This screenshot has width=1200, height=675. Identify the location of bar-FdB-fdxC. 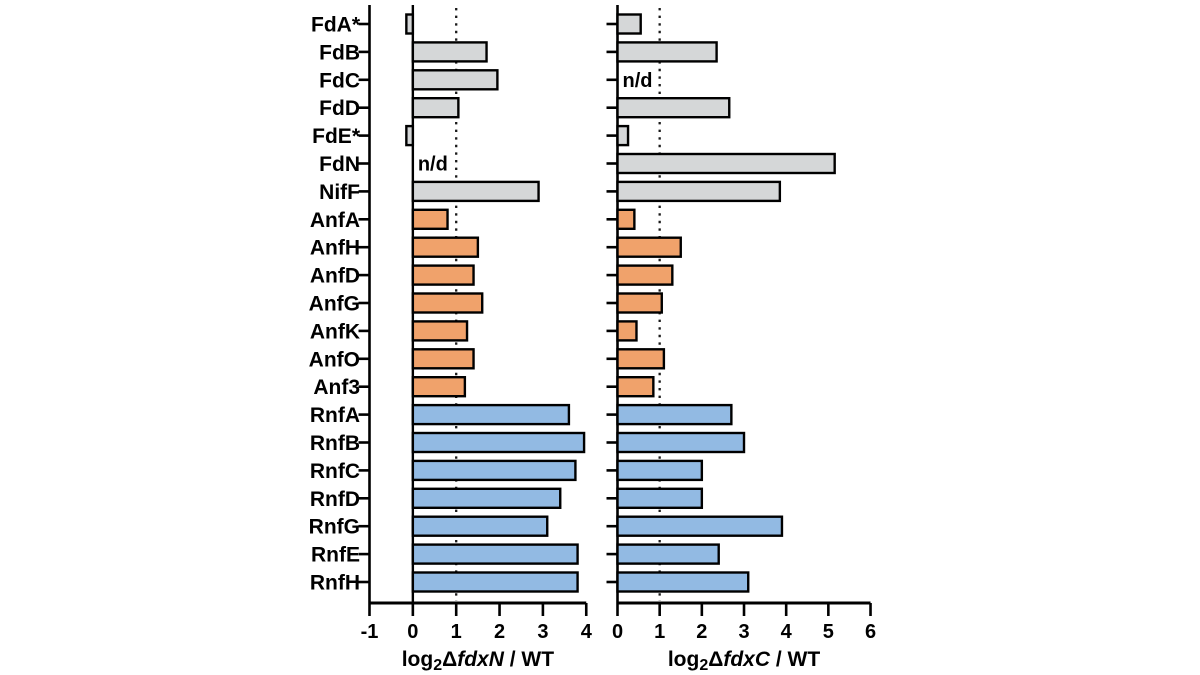
(667, 52).